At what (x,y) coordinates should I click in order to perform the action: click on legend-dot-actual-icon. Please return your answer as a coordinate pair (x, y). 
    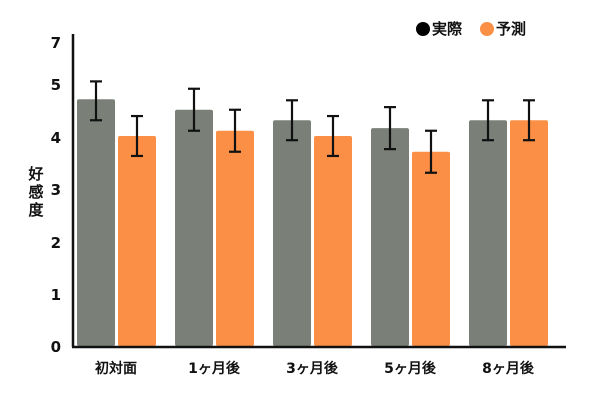
    Looking at the image, I should click on (423, 28).